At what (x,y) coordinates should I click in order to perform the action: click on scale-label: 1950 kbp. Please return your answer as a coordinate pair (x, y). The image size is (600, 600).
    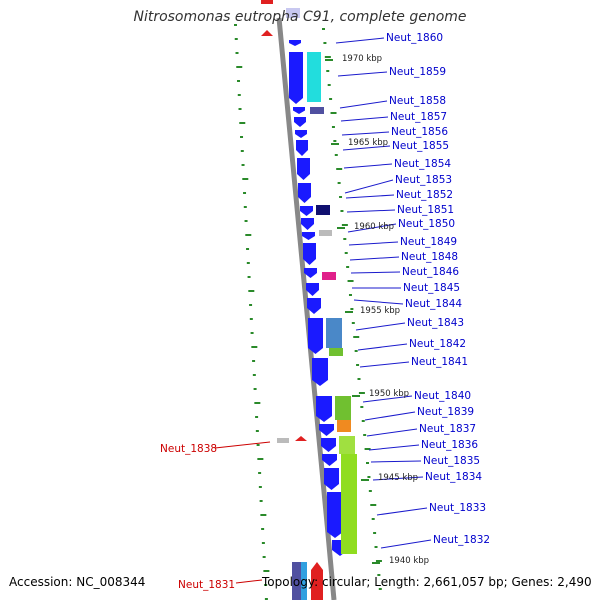
    Looking at the image, I should click on (389, 394).